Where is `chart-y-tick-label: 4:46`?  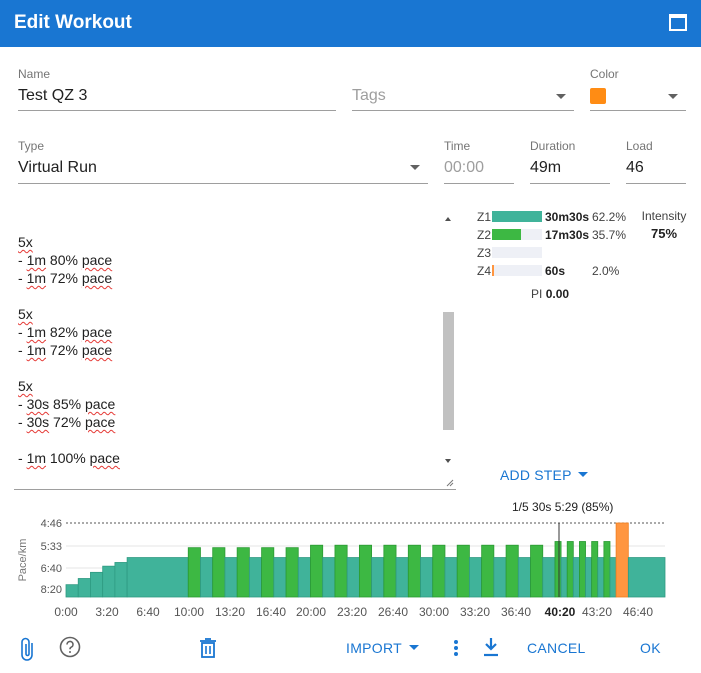 chart-y-tick-label: 4:46 is located at coordinates (51, 524).